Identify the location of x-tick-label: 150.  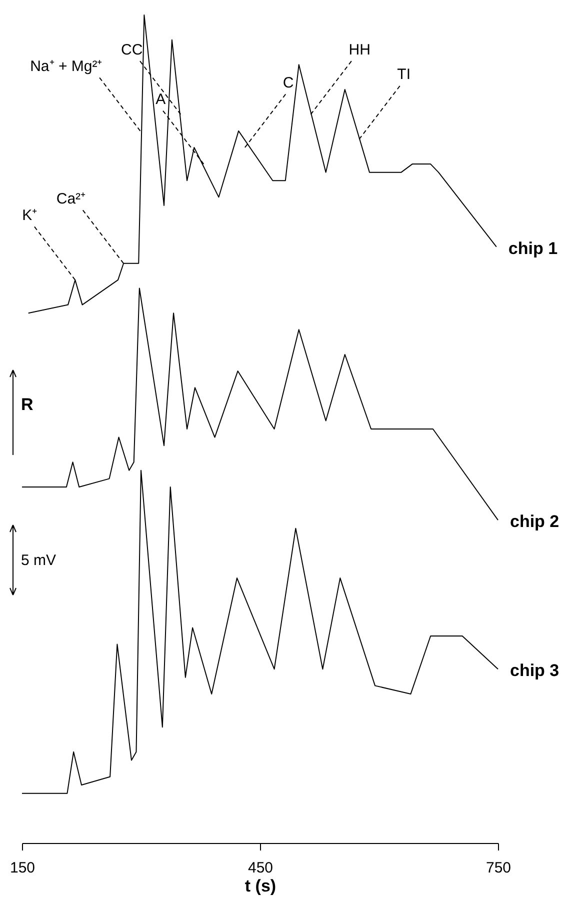
(23, 868).